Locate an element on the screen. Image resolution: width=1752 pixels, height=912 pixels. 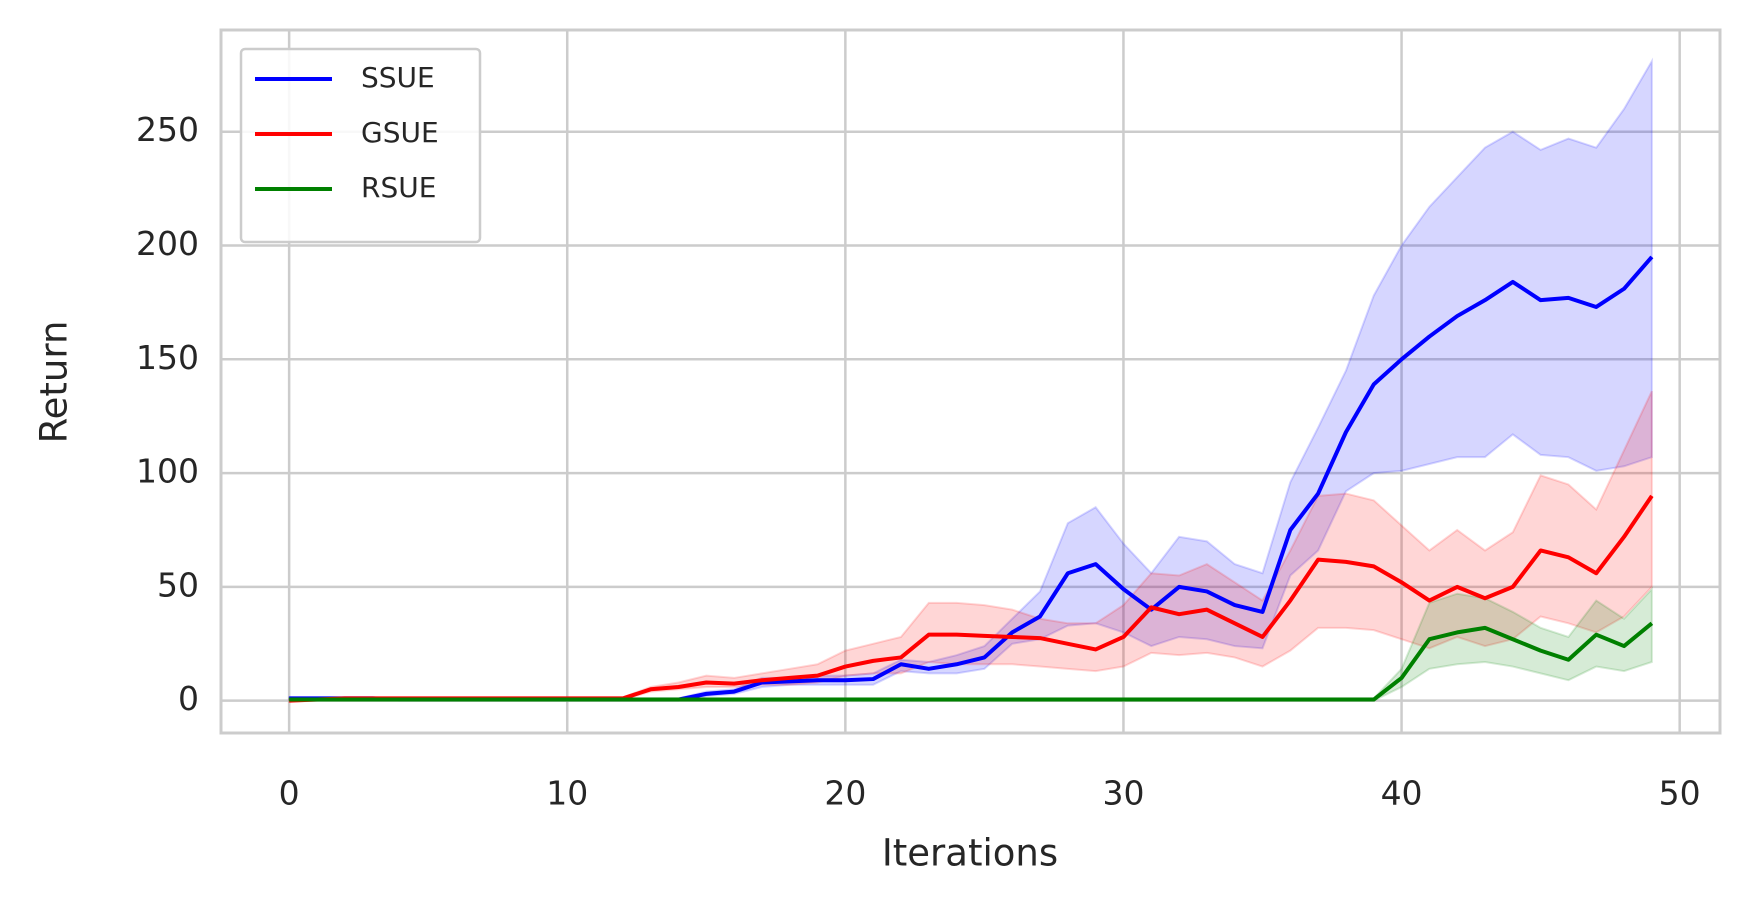
series-line is located at coordinates (971, 661).